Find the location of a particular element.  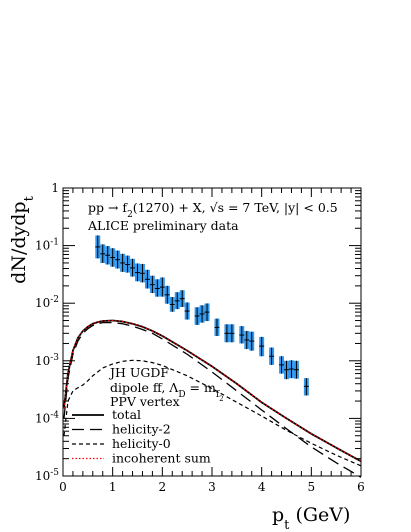

legend-label: incoherent sum is located at coordinates (161, 458).